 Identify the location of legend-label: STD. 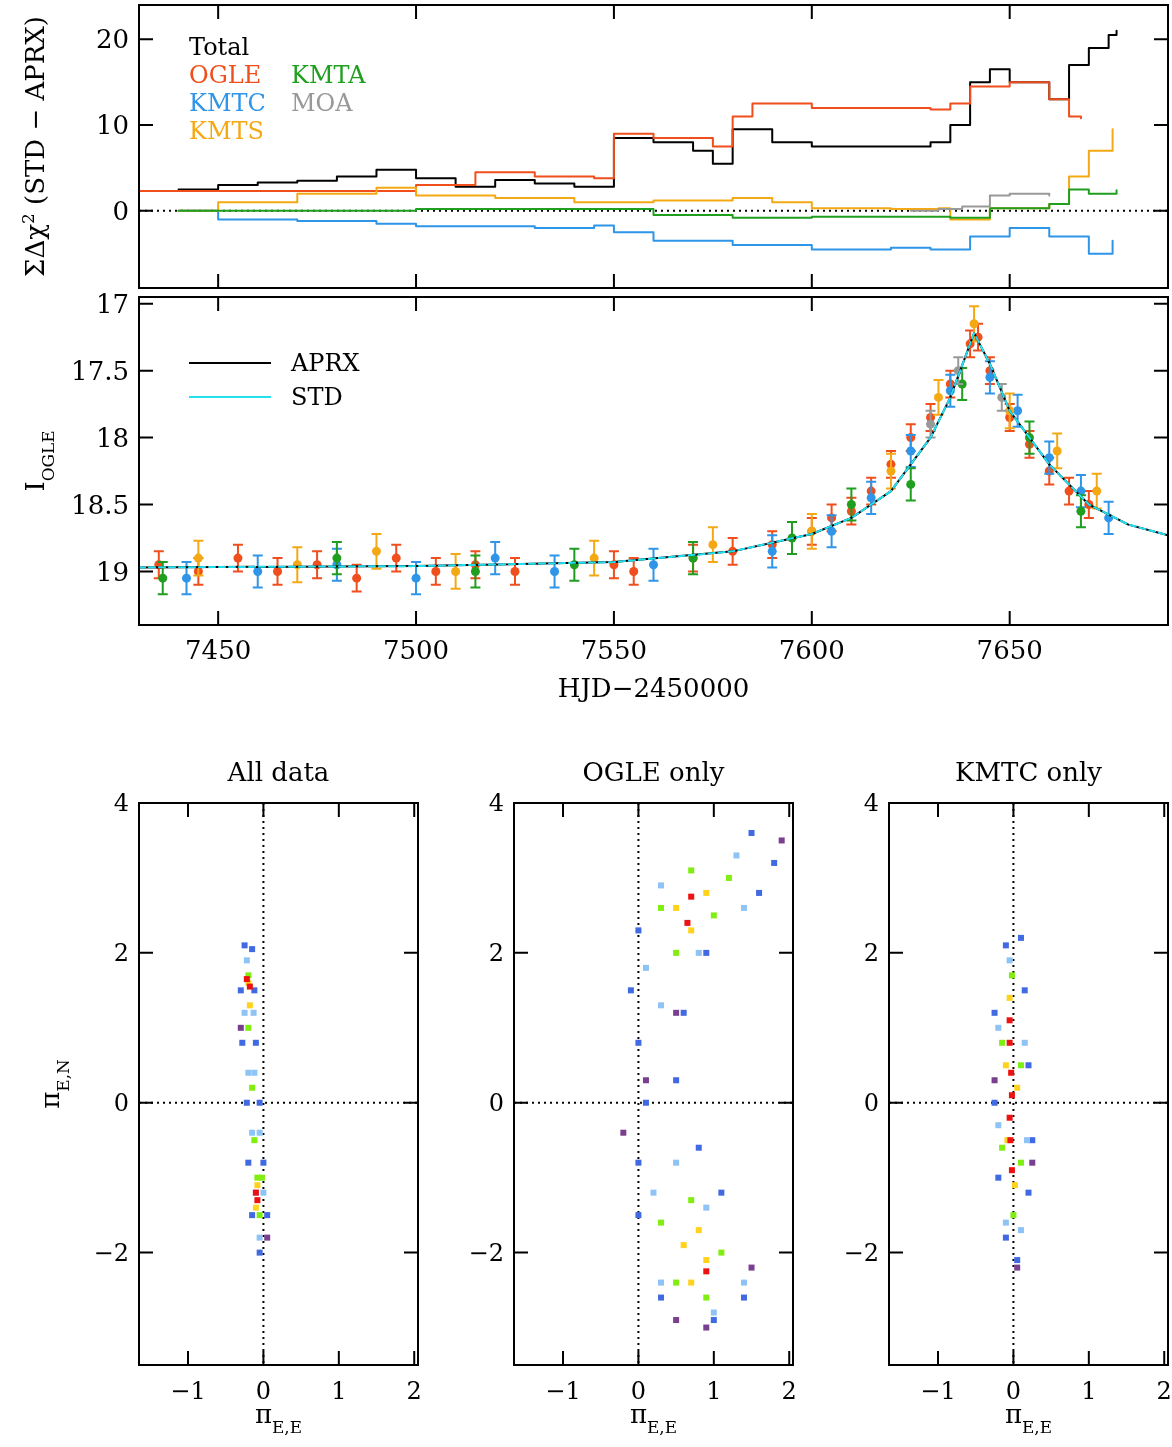
(317, 397).